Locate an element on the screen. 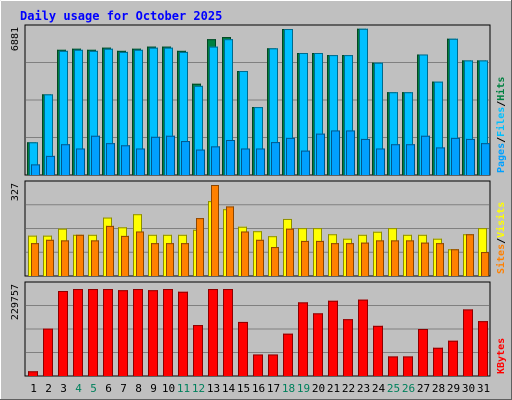 The width and height of the screenshot is (512, 400). x-tick-label: 12 is located at coordinates (198, 388).